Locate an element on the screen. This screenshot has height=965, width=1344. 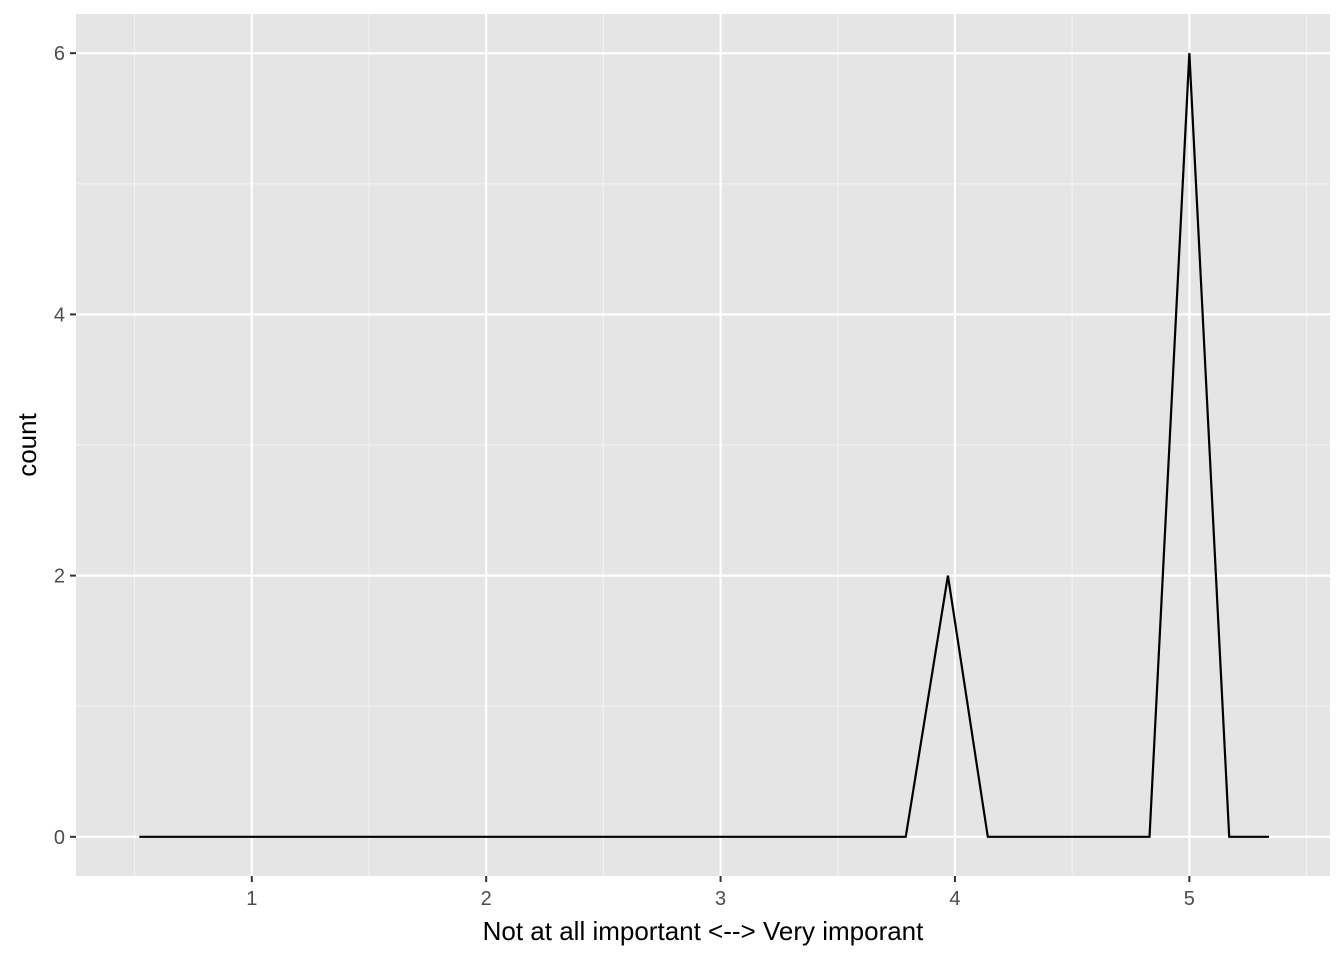
x-tick-label: 3 is located at coordinates (720, 899).